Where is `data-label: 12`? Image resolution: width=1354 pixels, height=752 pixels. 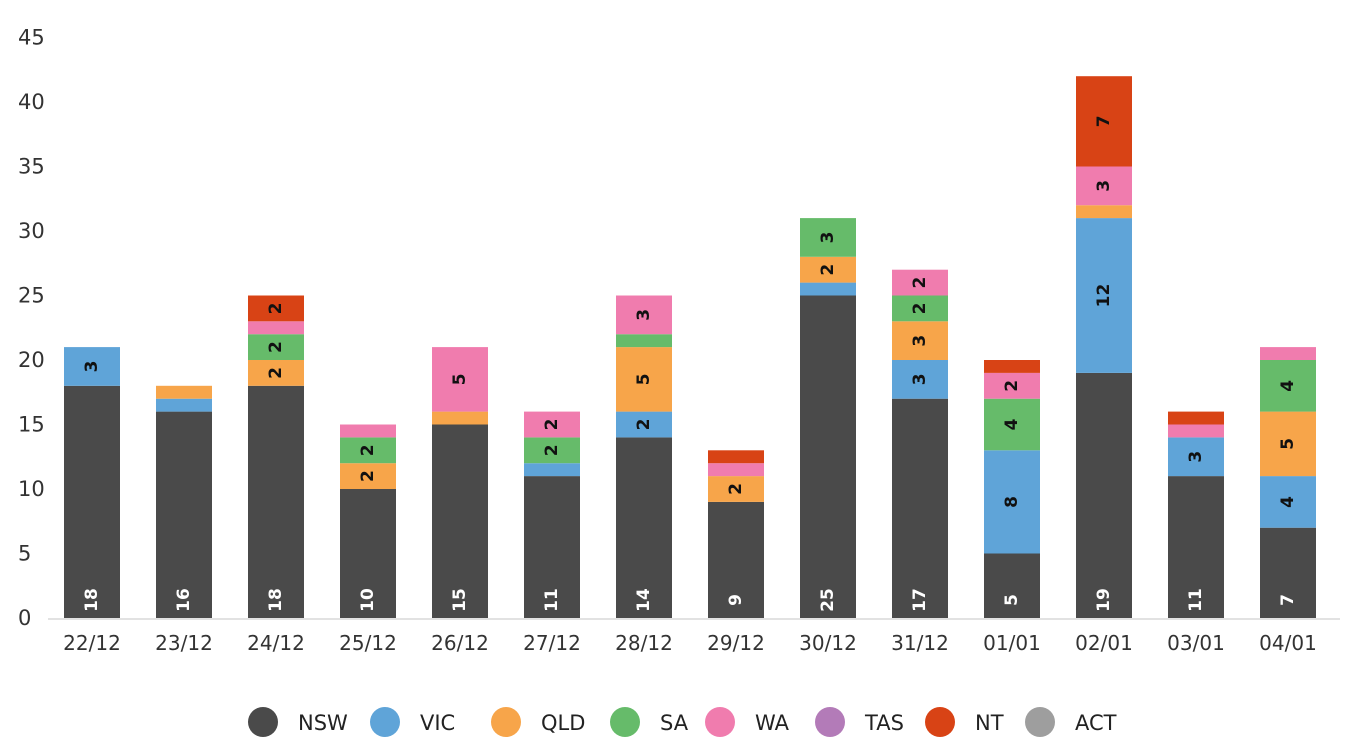 data-label: 12 is located at coordinates (1104, 296).